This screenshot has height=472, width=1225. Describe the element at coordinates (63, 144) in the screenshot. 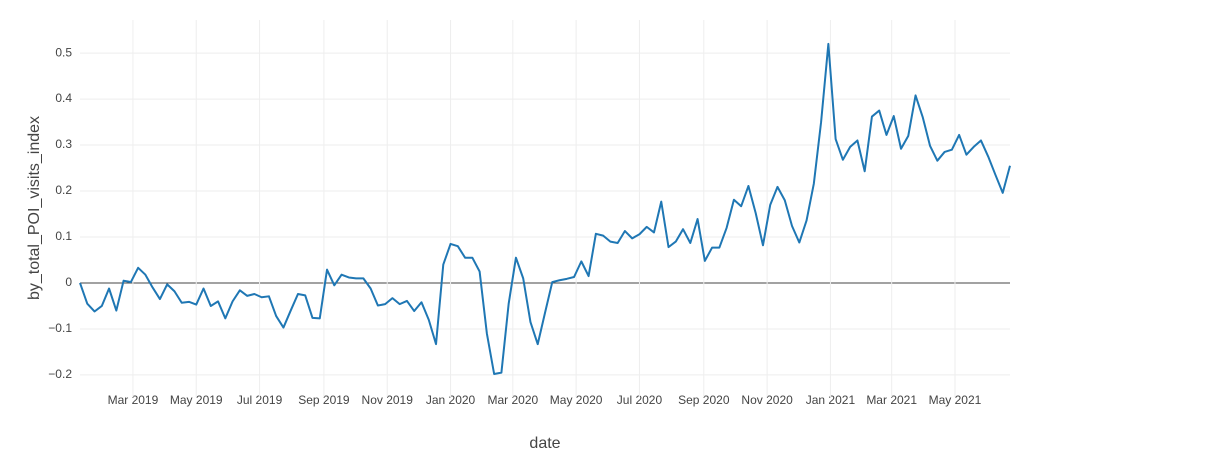

I see `y-tick-label: 0.3` at that location.